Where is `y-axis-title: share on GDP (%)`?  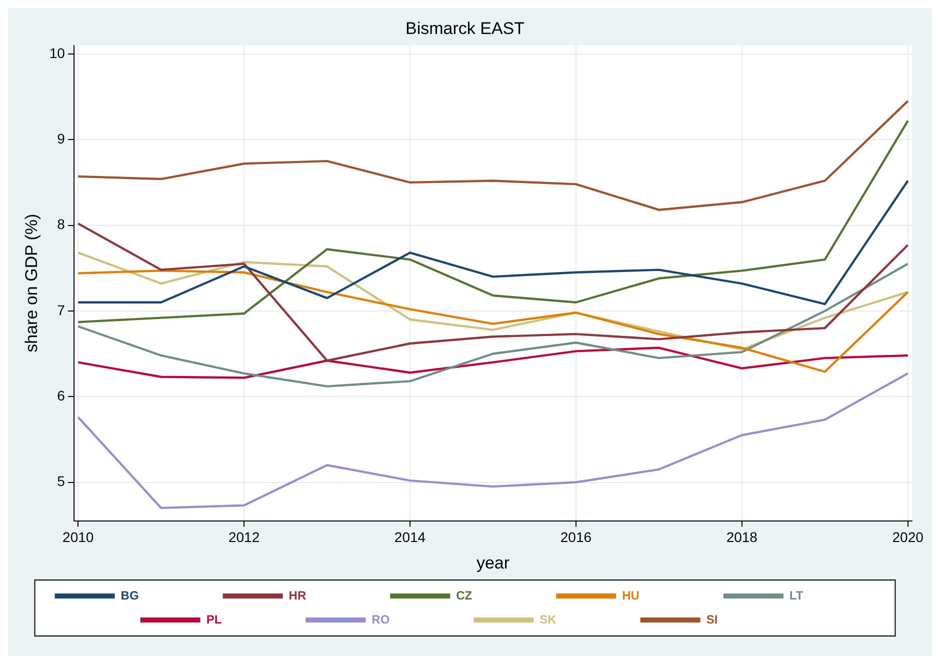
y-axis-title: share on GDP (%) is located at coordinates (31, 283).